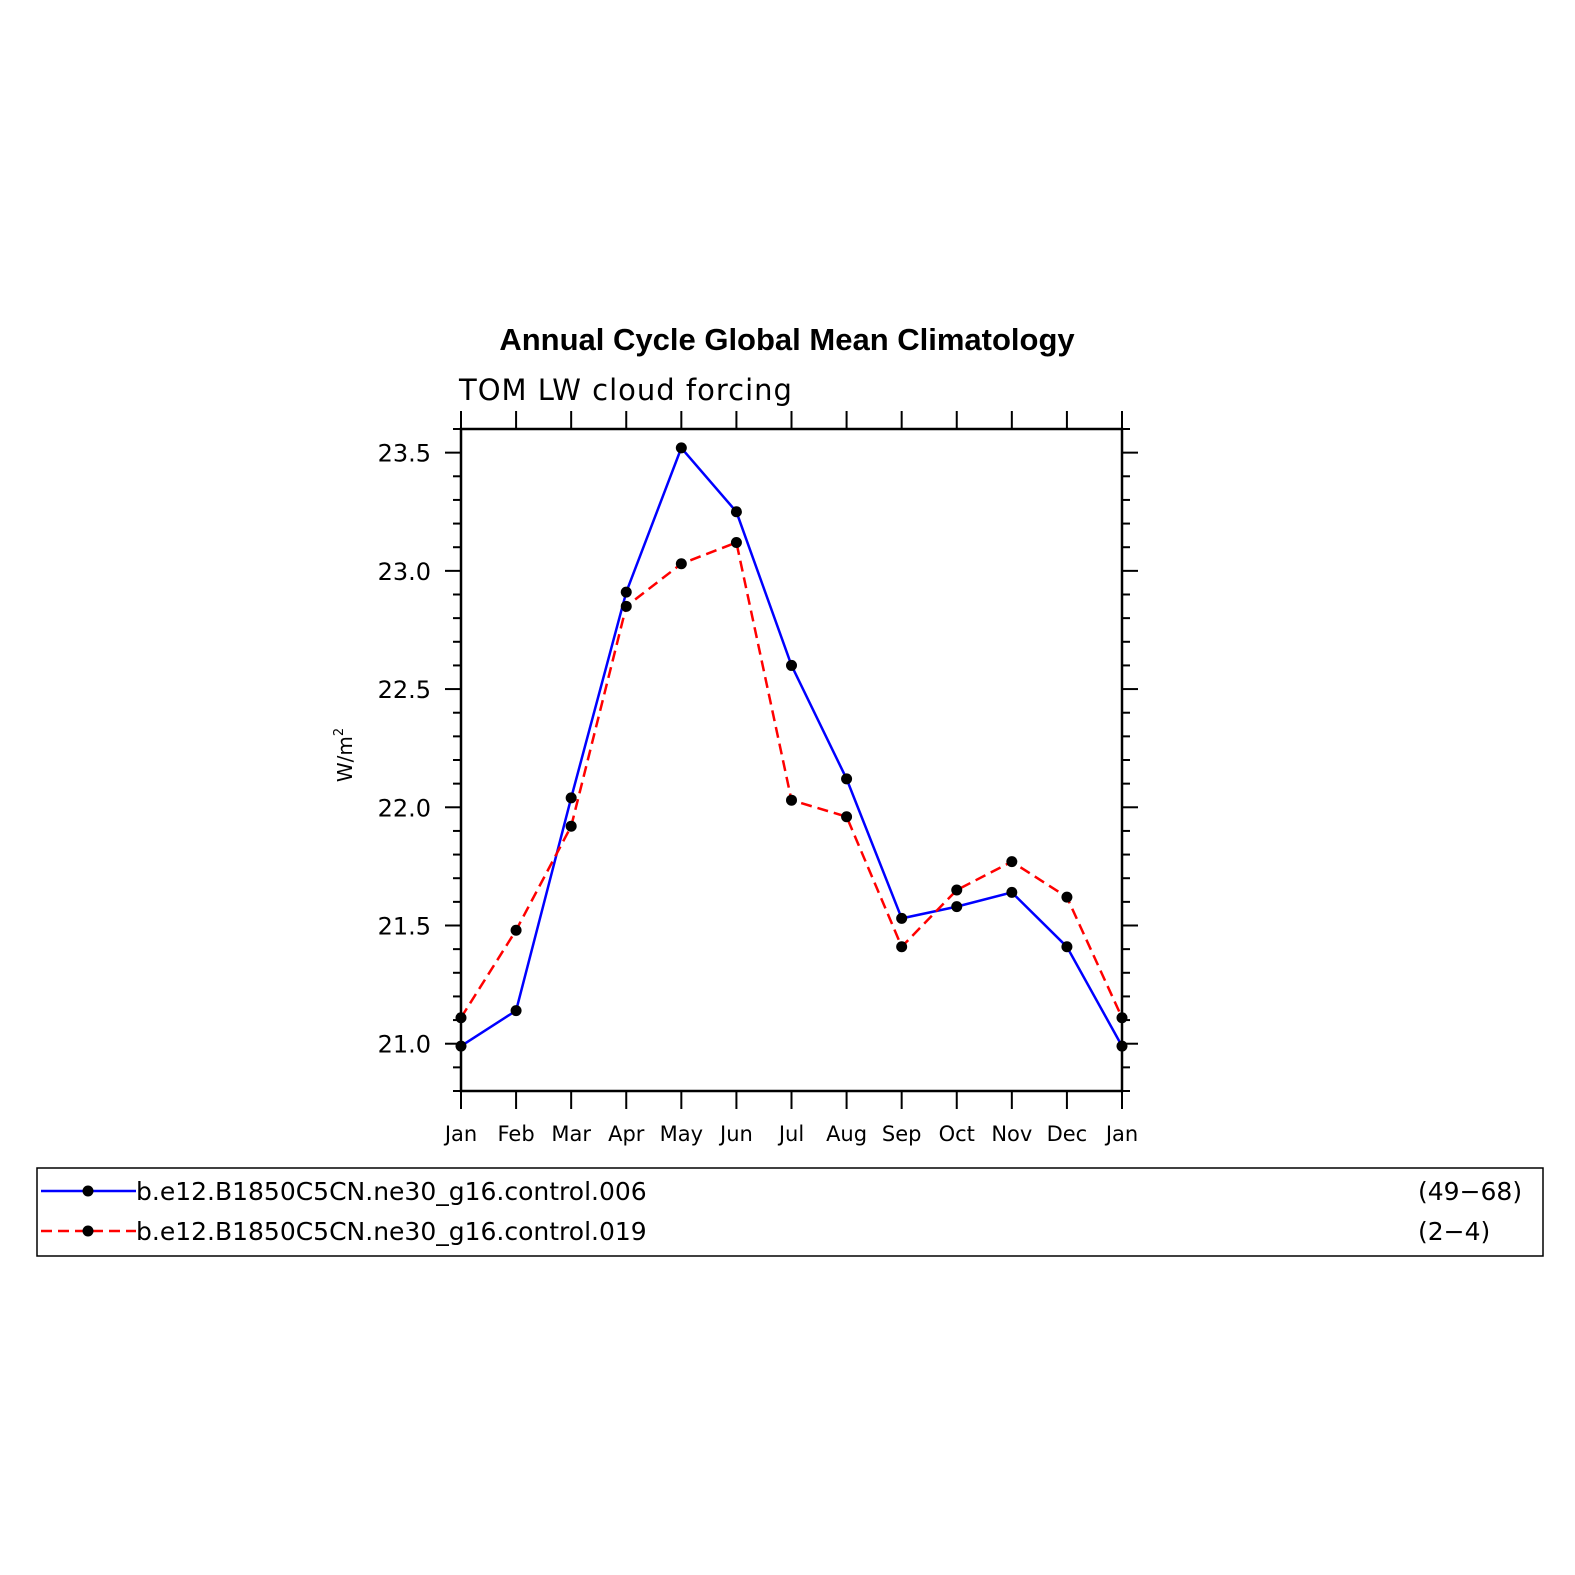  I want to click on x-tick-label: Nov, so click(1011, 1134).